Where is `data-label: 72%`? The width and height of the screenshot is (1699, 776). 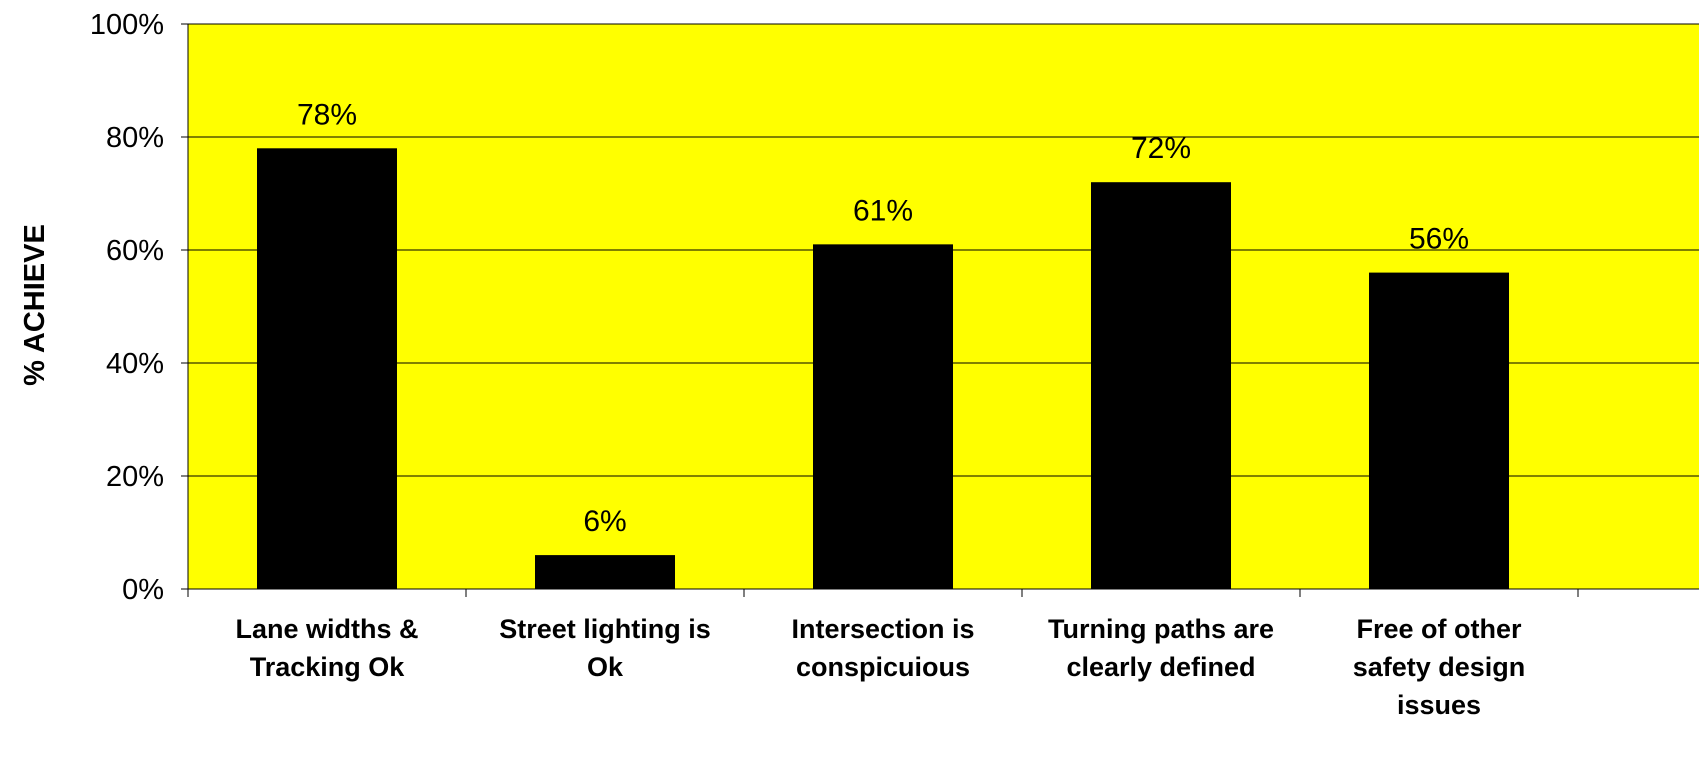 data-label: 72% is located at coordinates (1161, 148).